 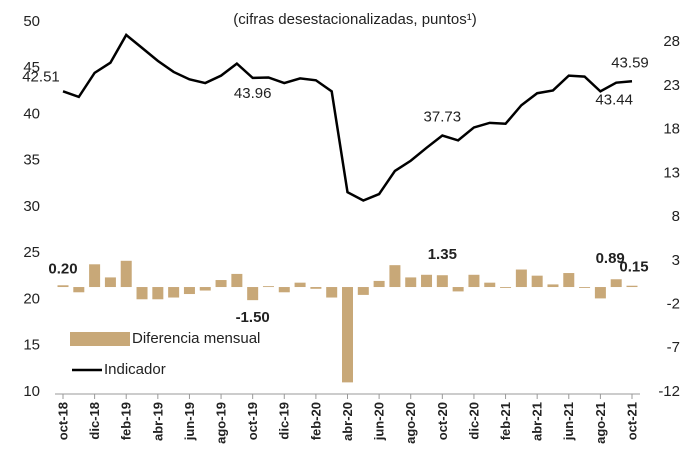 I want to click on value-label: -1.50, so click(x=253, y=317).